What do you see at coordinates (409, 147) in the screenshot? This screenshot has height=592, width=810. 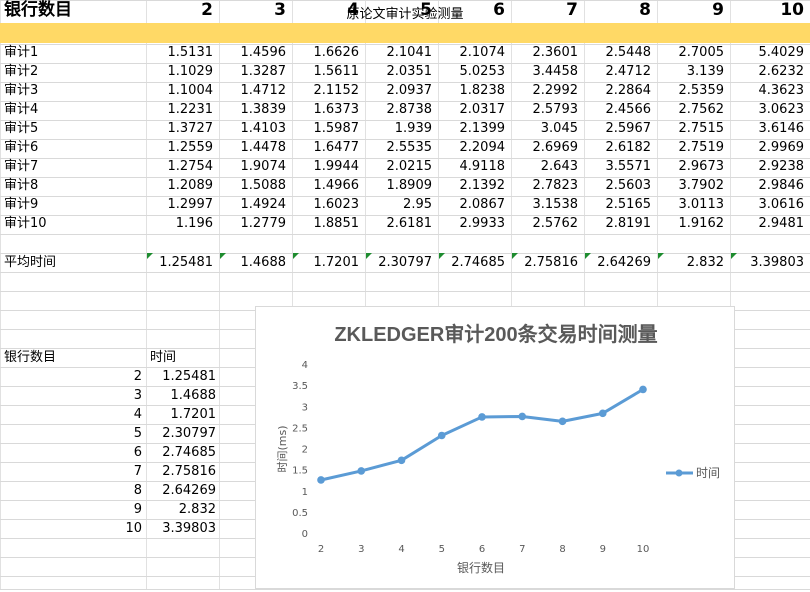 I see `data-cell: 2.5535` at bounding box center [409, 147].